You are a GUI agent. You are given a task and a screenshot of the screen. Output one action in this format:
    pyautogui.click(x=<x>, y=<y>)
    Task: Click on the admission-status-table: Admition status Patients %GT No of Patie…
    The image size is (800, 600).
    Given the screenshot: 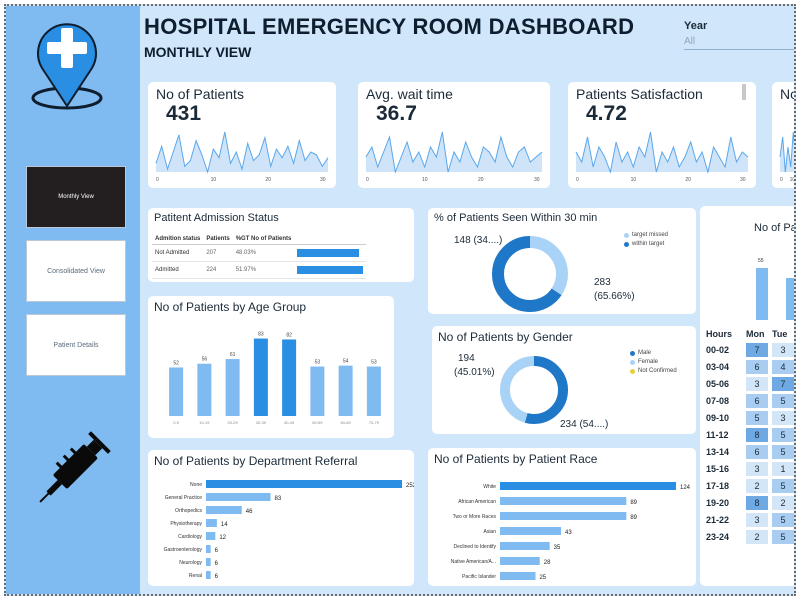 What is the action you would take?
    pyautogui.click(x=259, y=256)
    